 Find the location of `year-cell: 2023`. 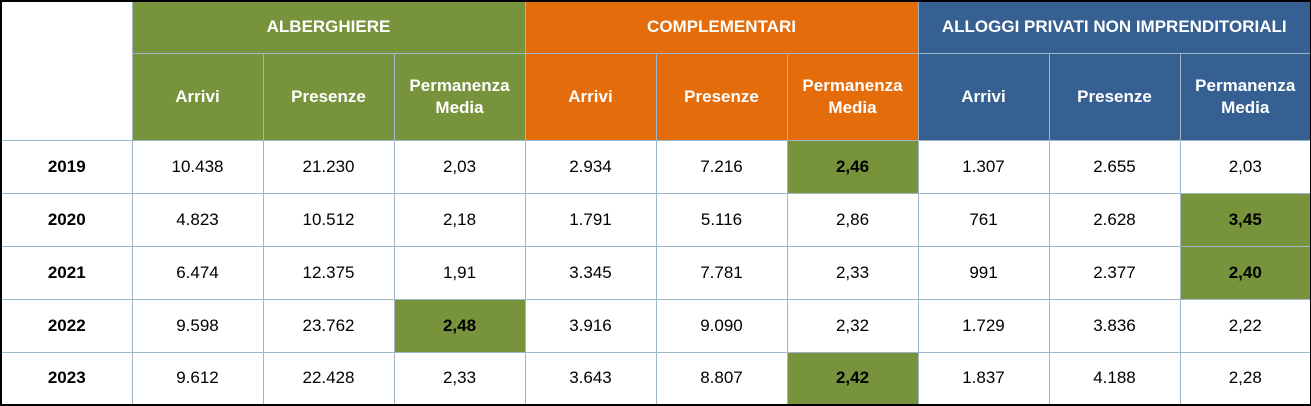

year-cell: 2023 is located at coordinates (66, 378).